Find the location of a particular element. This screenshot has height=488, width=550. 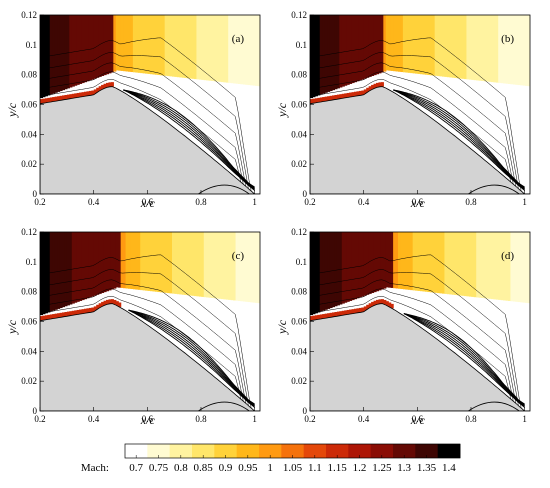

x-tick-label: 0.4 is located at coordinates (94, 419).